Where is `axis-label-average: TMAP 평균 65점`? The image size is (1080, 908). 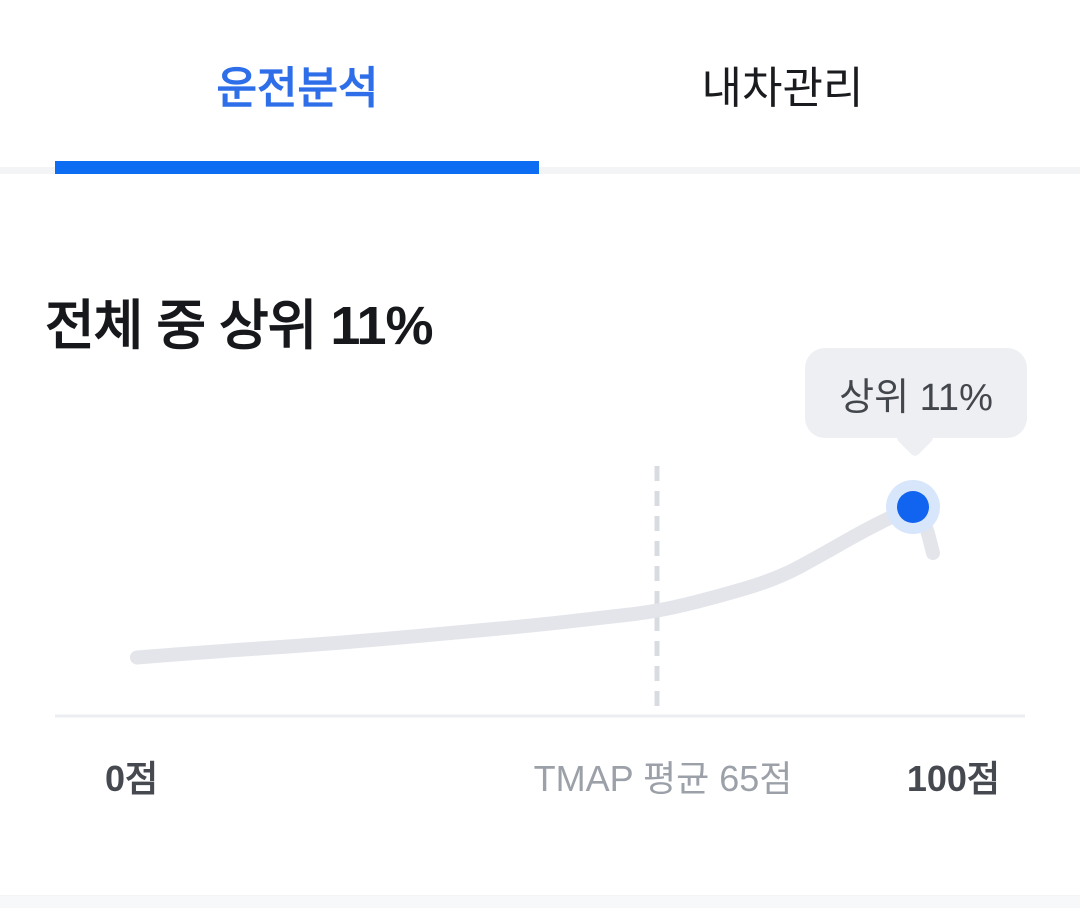 axis-label-average: TMAP 평균 65점 is located at coordinates (663, 778).